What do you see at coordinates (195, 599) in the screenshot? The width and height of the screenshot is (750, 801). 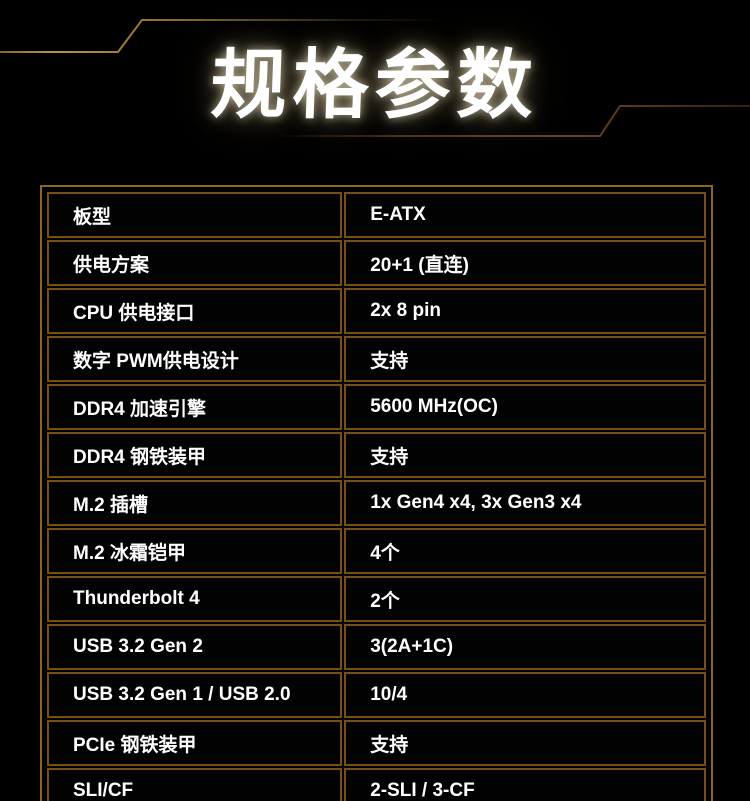 I see `spec-label: Thunderbolt 4` at bounding box center [195, 599].